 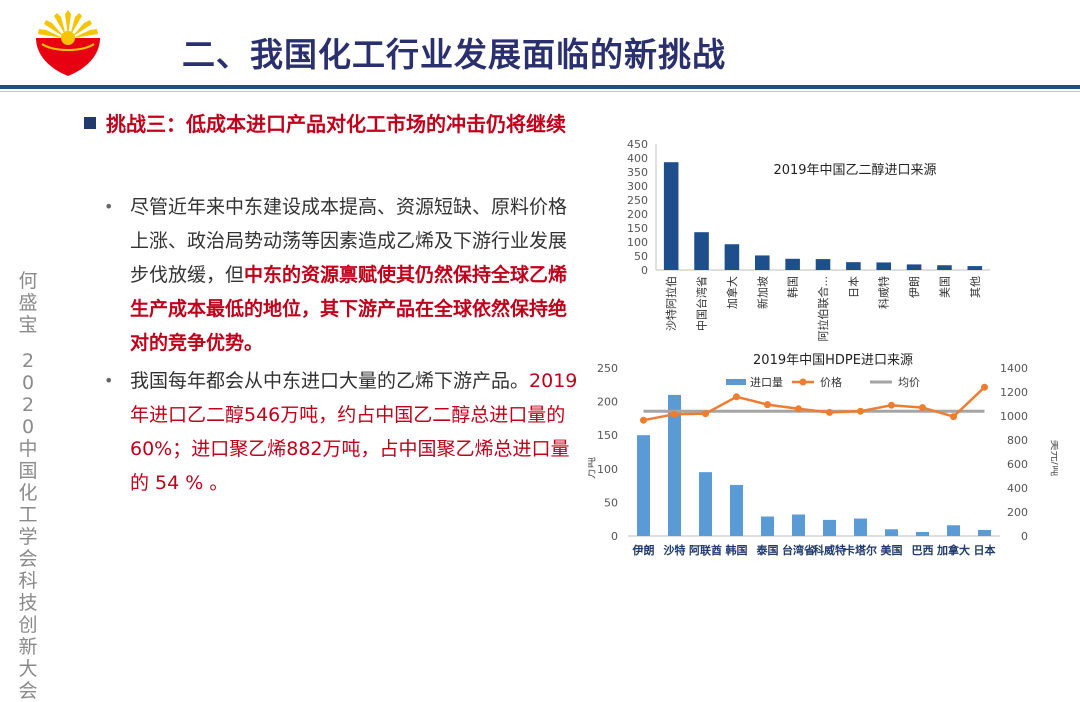 I want to click on y-tick-label: 250, so click(x=637, y=200).